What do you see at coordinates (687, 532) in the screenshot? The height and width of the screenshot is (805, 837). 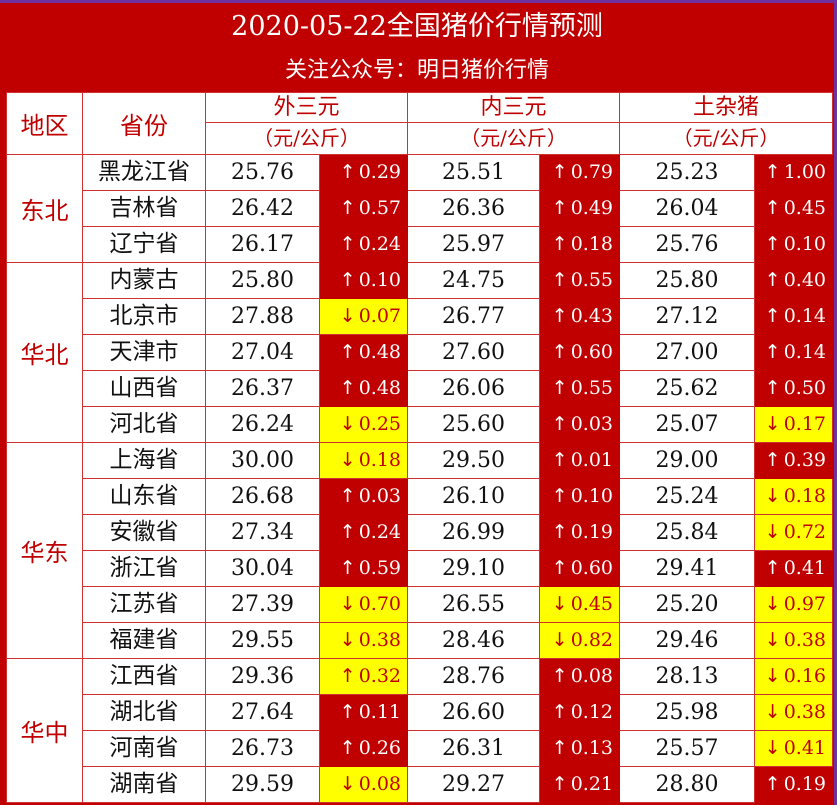 I see `price-value: 25.84` at bounding box center [687, 532].